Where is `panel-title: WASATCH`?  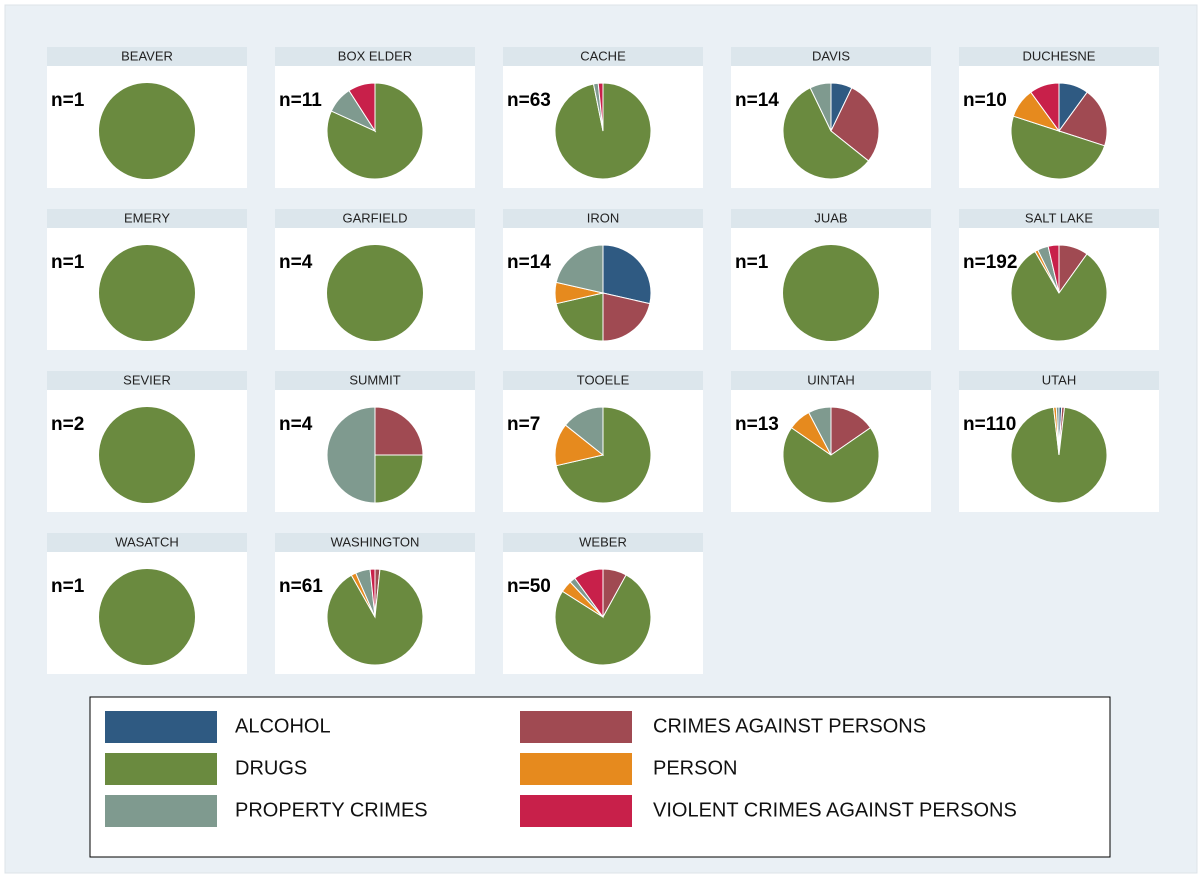
panel-title: WASATCH is located at coordinates (147, 541).